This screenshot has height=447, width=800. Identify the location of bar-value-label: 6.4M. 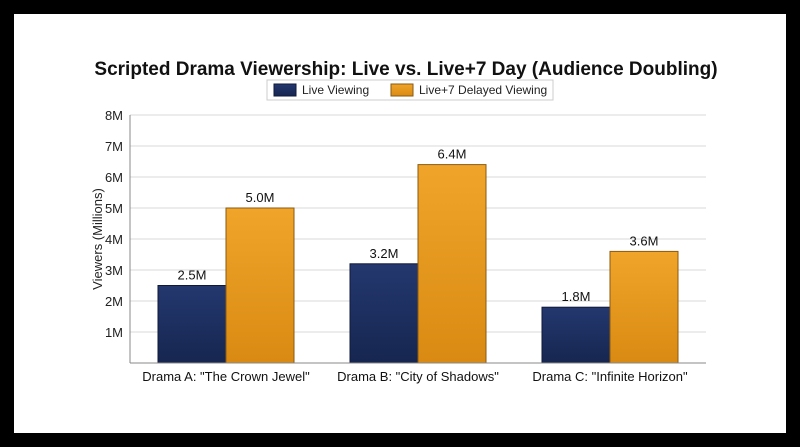
(452, 154).